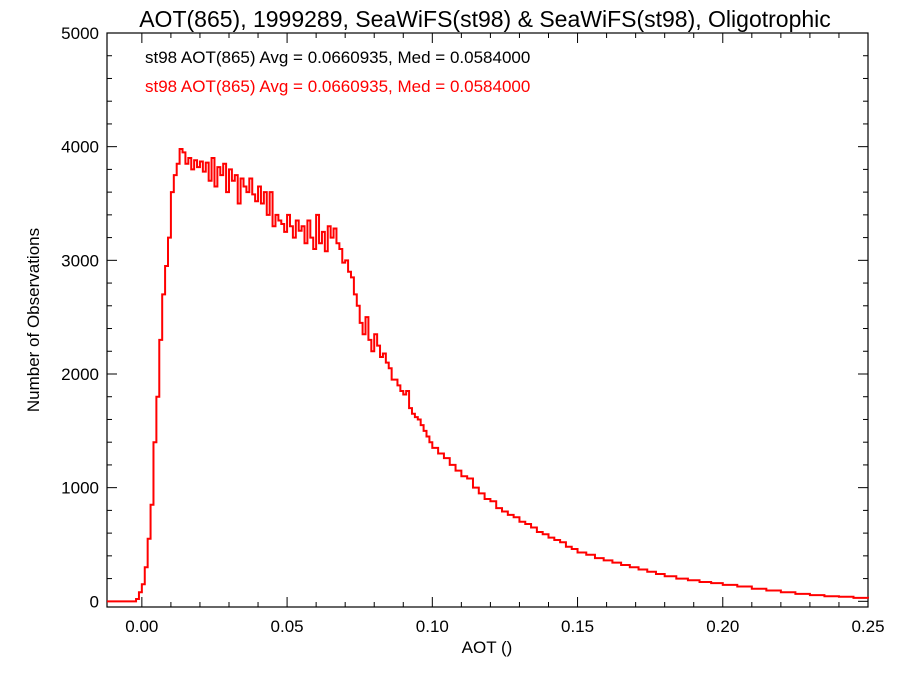 The width and height of the screenshot is (900, 675). I want to click on y-tick-label: 2000, so click(80, 374).